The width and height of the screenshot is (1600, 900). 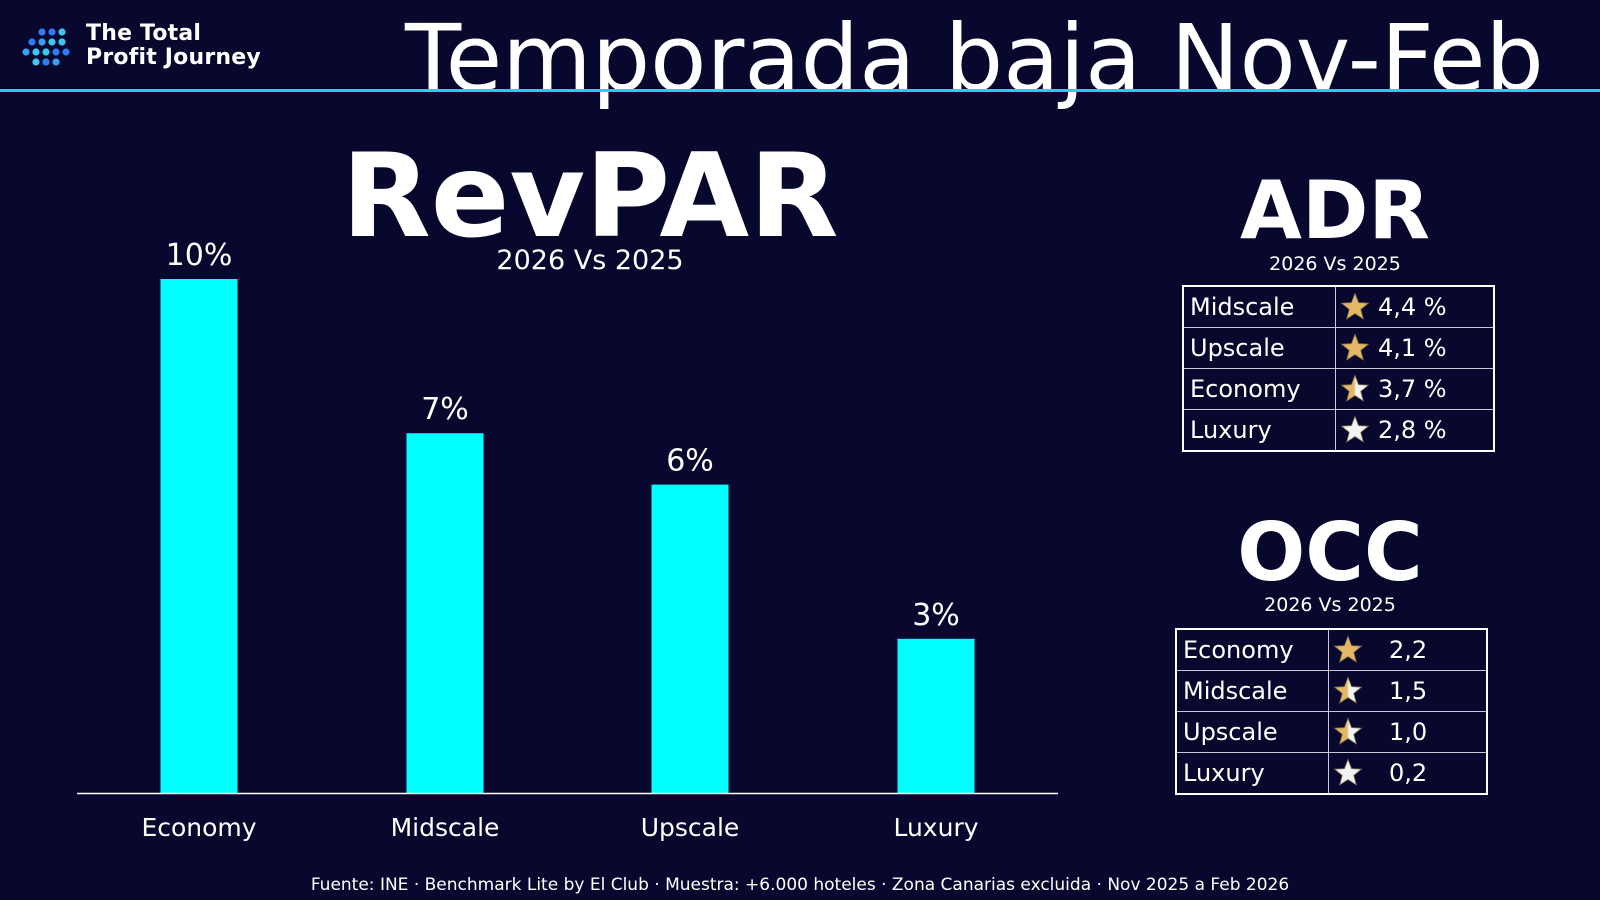 I want to click on row-value-cell: 0,2, so click(x=1408, y=773).